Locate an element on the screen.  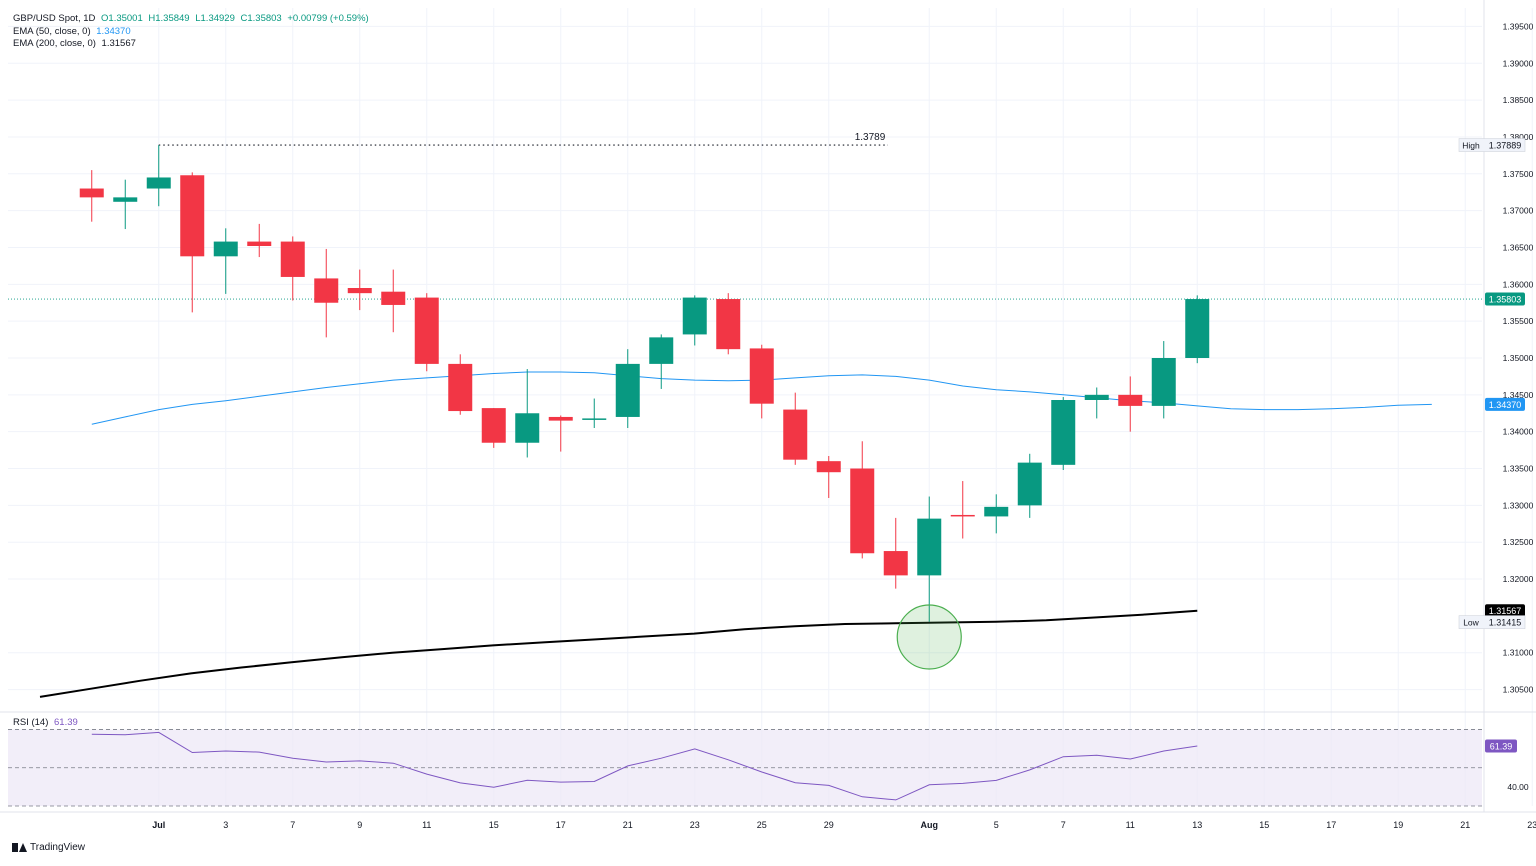
low-price-tag: Low 1.31415 is located at coordinates (1492, 622).